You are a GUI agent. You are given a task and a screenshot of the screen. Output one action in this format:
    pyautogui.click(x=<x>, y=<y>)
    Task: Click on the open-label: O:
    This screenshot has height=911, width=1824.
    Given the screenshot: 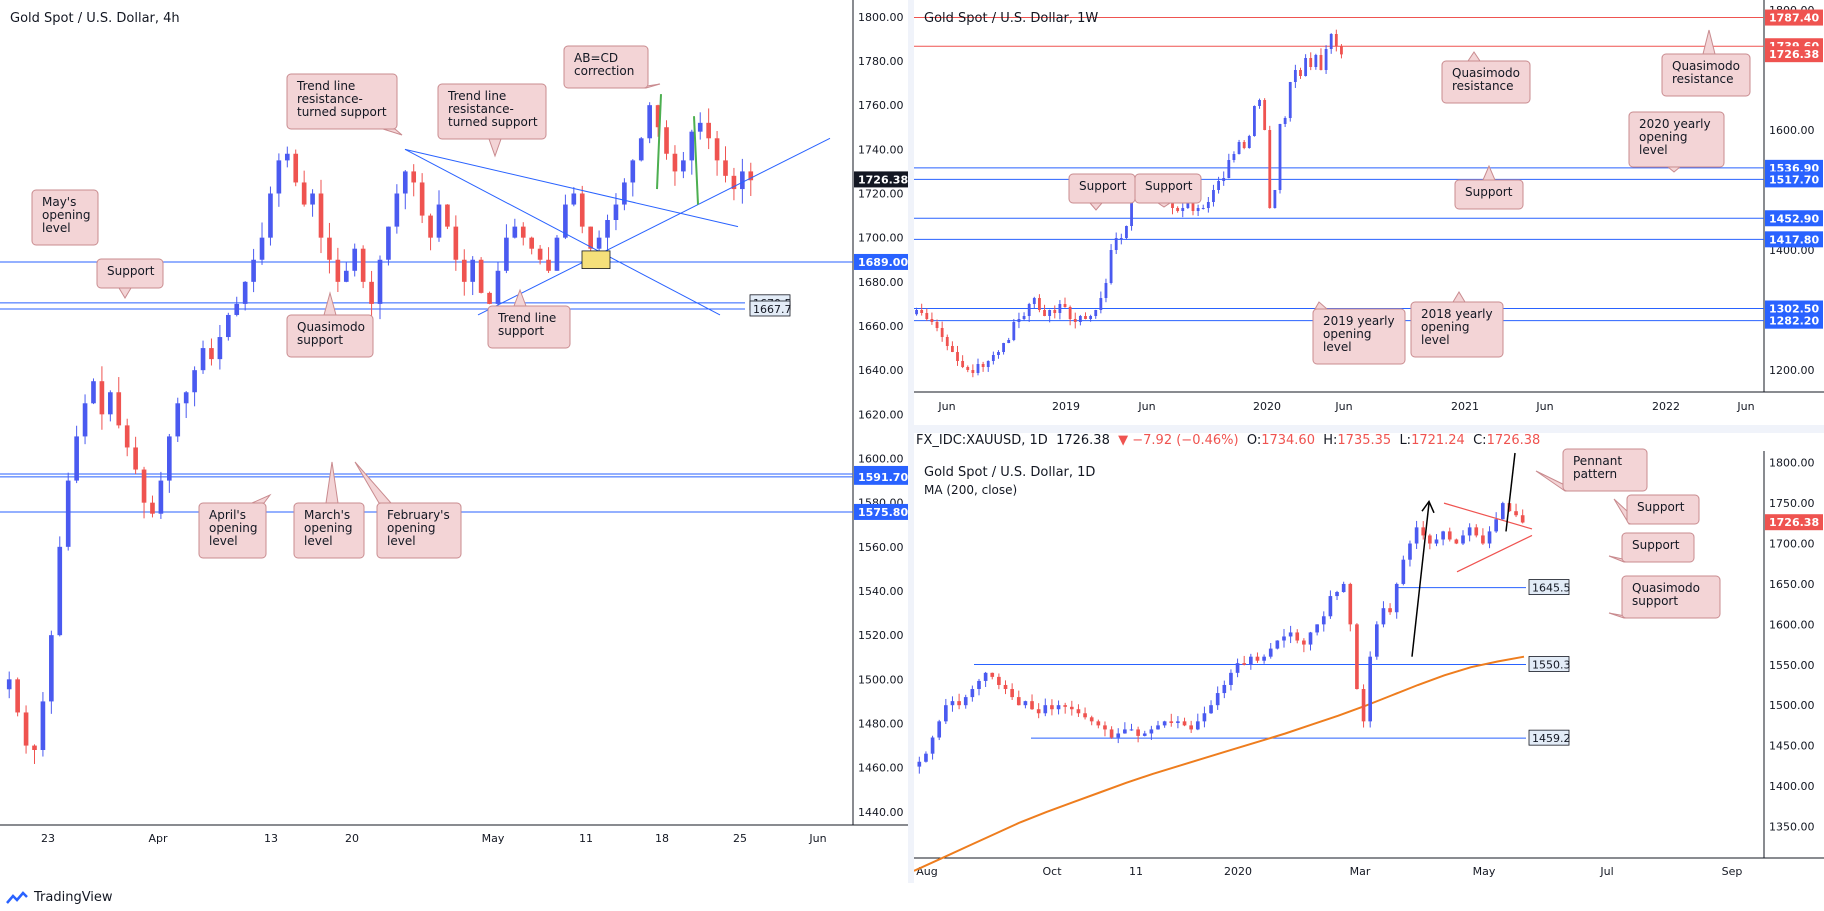 What is the action you would take?
    pyautogui.click(x=1254, y=440)
    